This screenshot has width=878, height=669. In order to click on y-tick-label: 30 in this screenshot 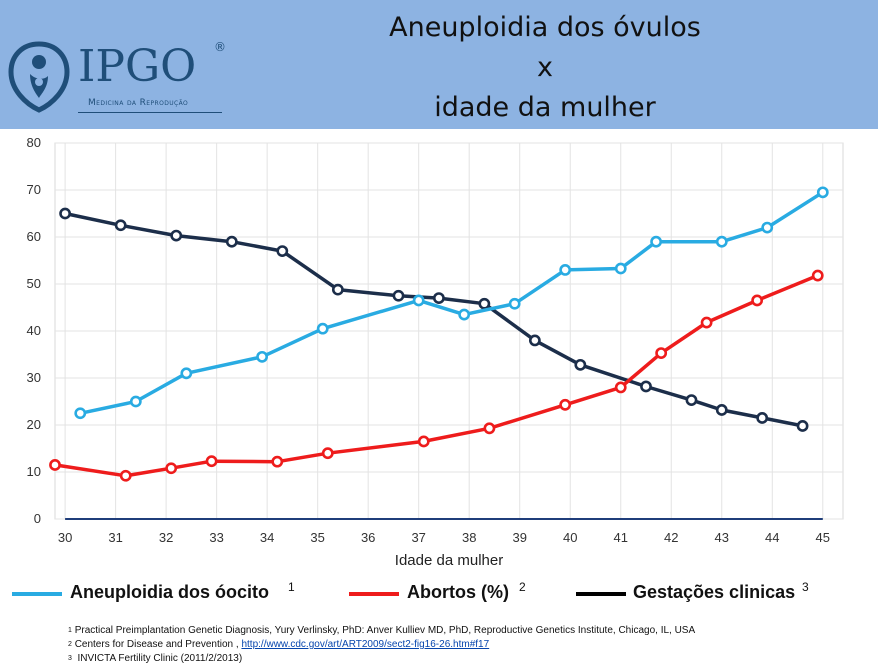, I will do `click(34, 377)`.